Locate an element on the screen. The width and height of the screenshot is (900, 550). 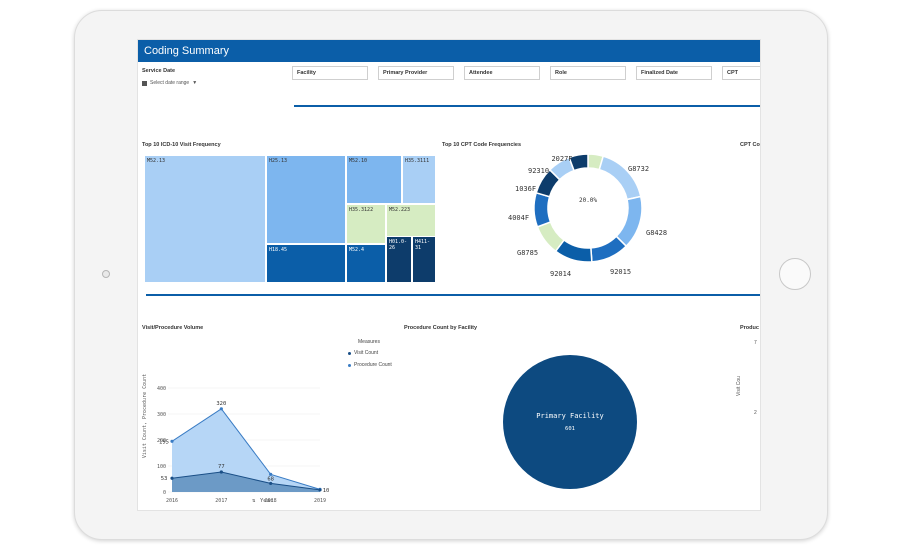
treemap-cell: H35.3122 is located at coordinates (366, 224).